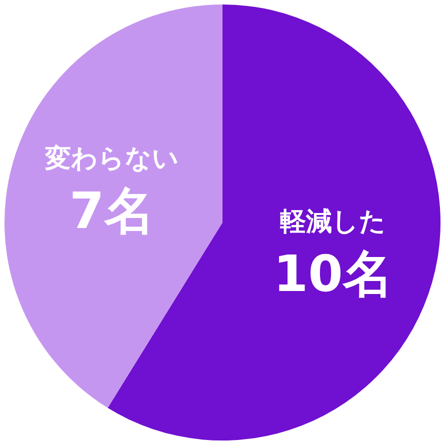  What do you see at coordinates (111, 159) in the screenshot?
I see `slice-label: 変わらない` at bounding box center [111, 159].